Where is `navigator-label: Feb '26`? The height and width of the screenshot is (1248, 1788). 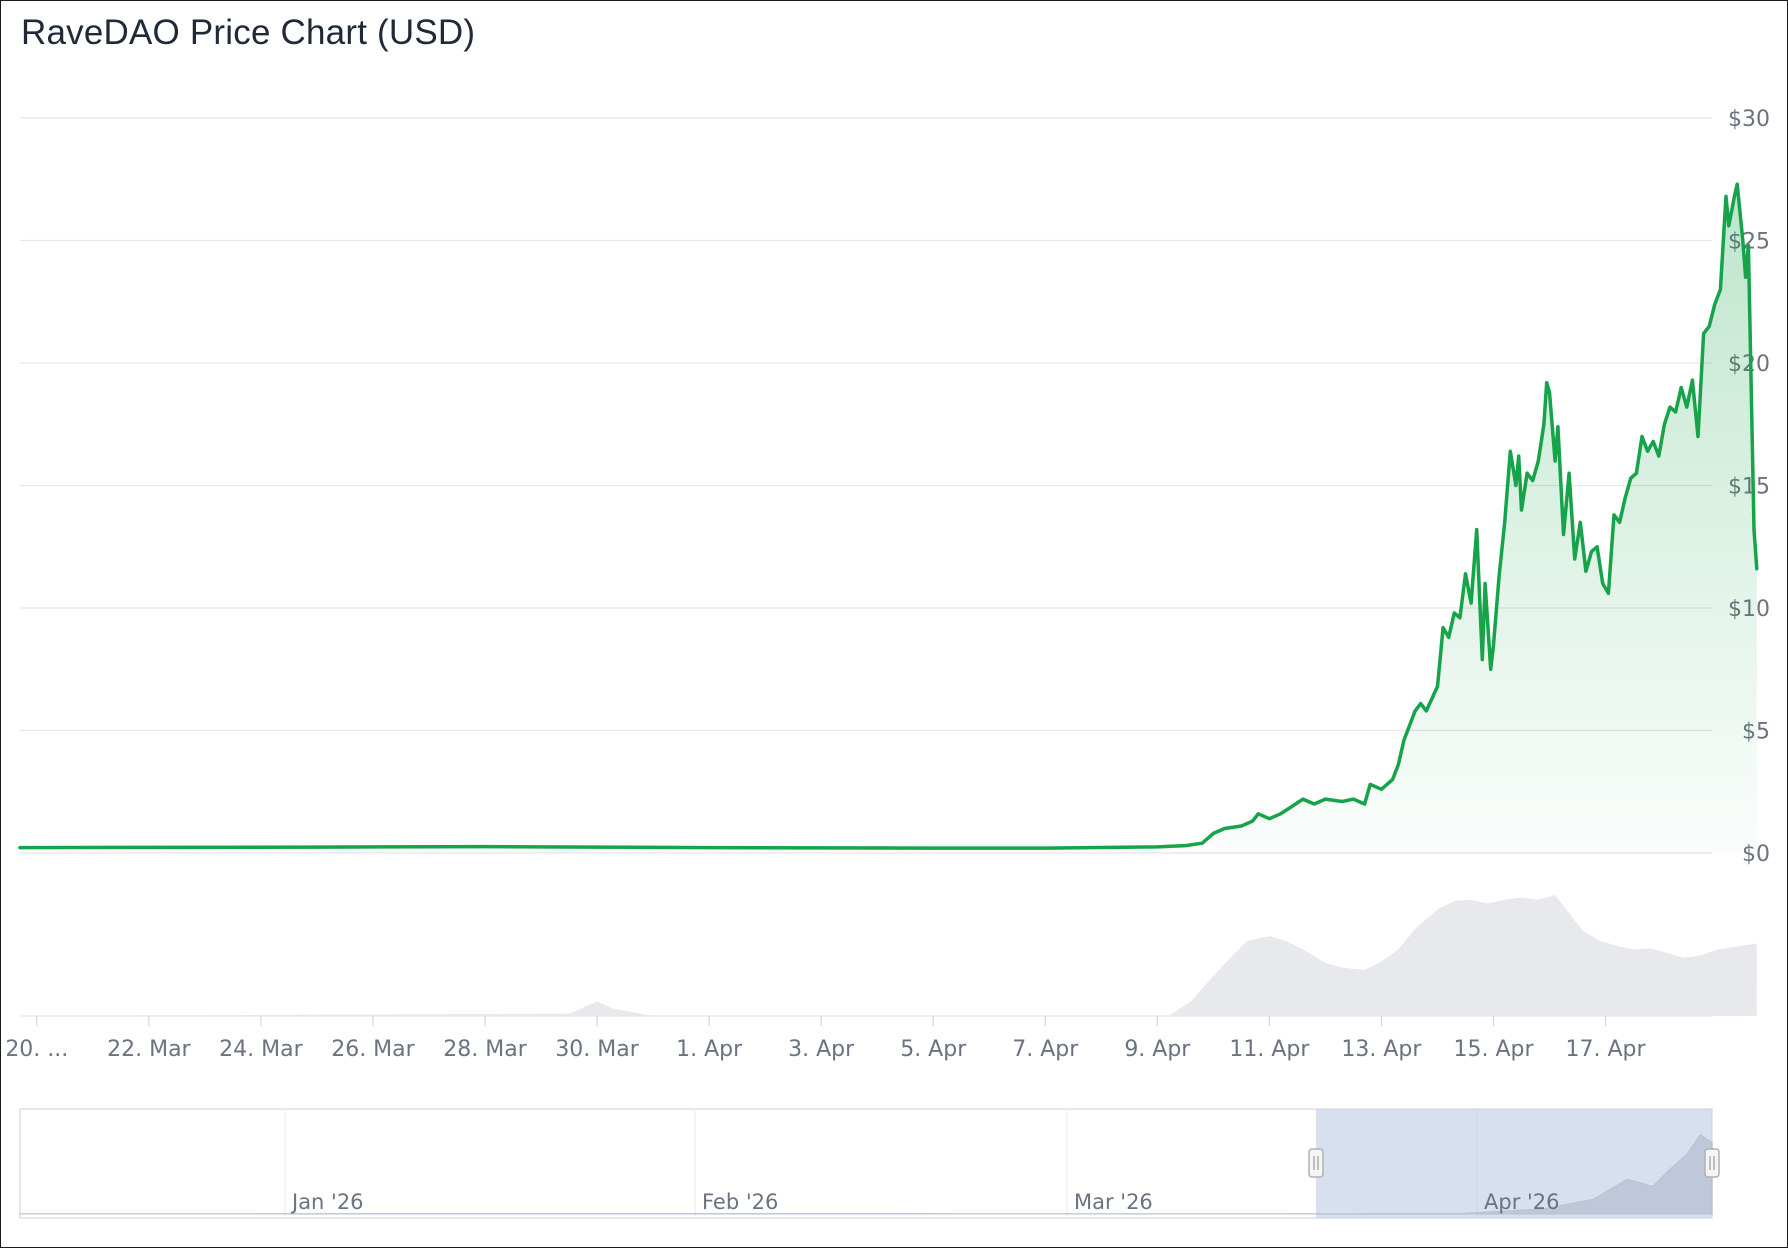
navigator-label: Feb '26 is located at coordinates (740, 1202).